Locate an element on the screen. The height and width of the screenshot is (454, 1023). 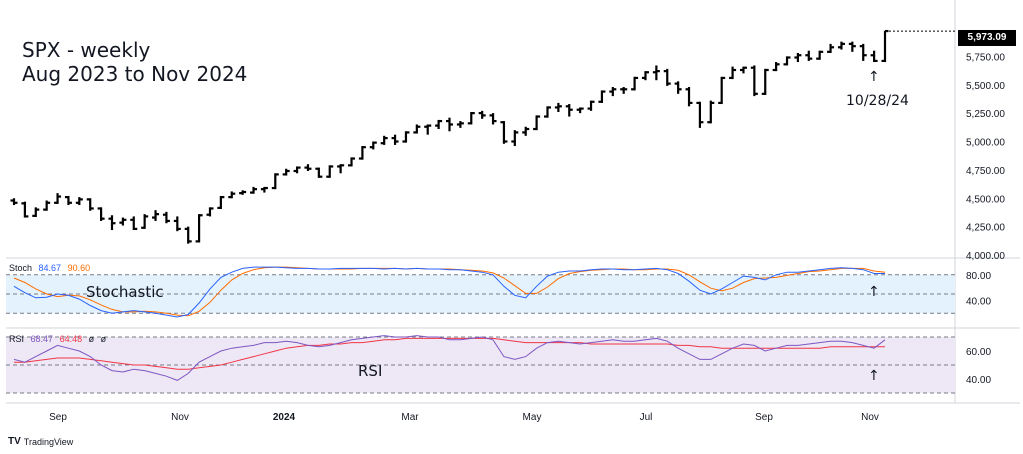
time-tick-label: Mar is located at coordinates (410, 417).